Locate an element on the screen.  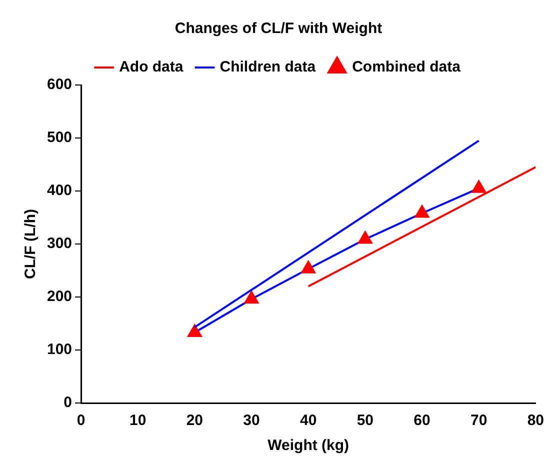
chart-title: Changes of CL/F with Weight is located at coordinates (278, 29).